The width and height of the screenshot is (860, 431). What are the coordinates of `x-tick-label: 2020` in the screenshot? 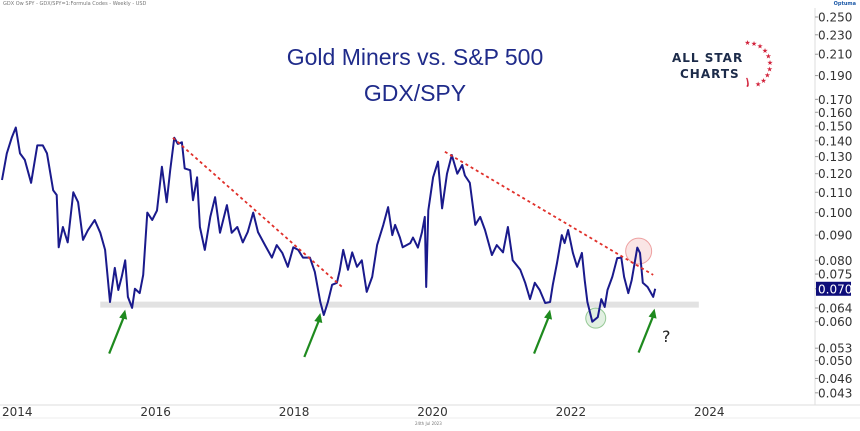 It's located at (432, 412).